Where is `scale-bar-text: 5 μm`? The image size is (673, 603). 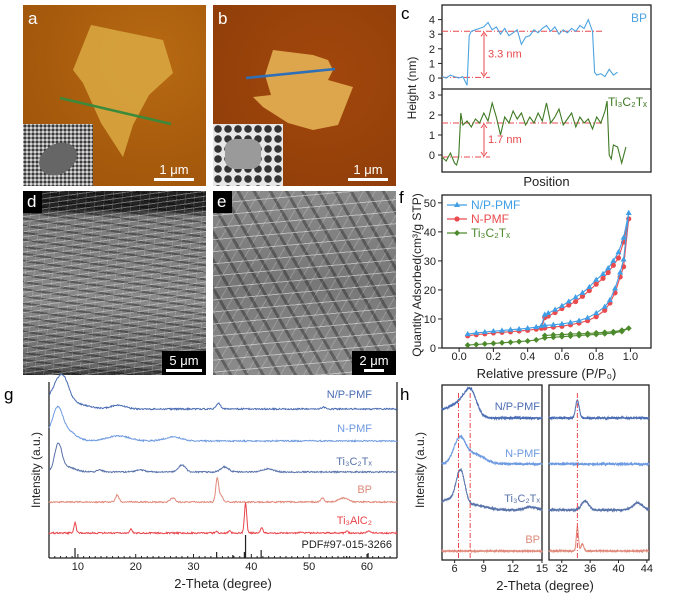
scale-bar-text: 5 μm is located at coordinates (184, 360).